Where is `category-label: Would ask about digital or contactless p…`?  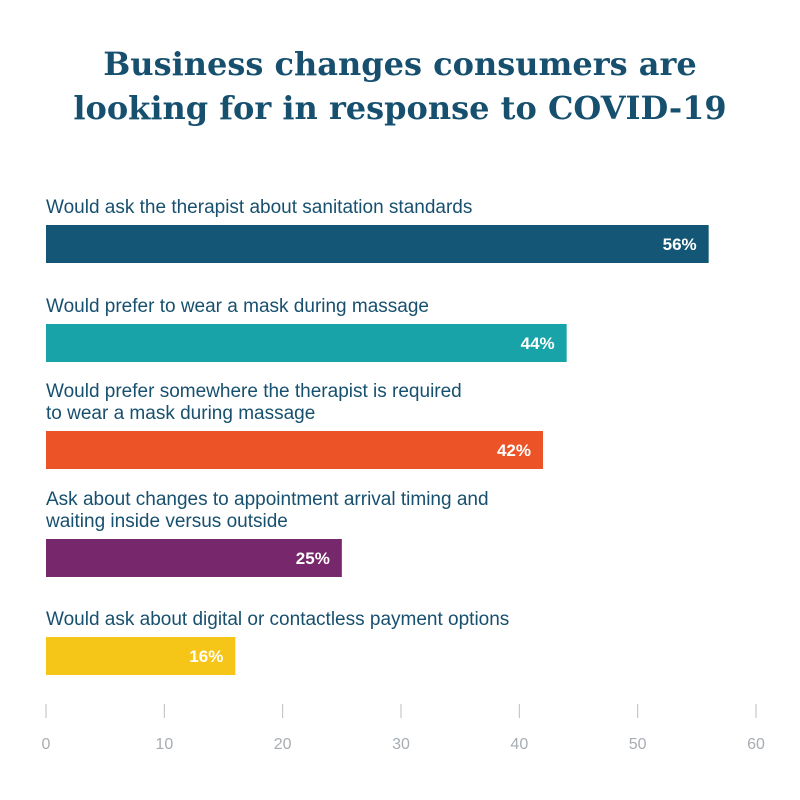
category-label: Would ask about digital or contactless p… is located at coordinates (277, 619).